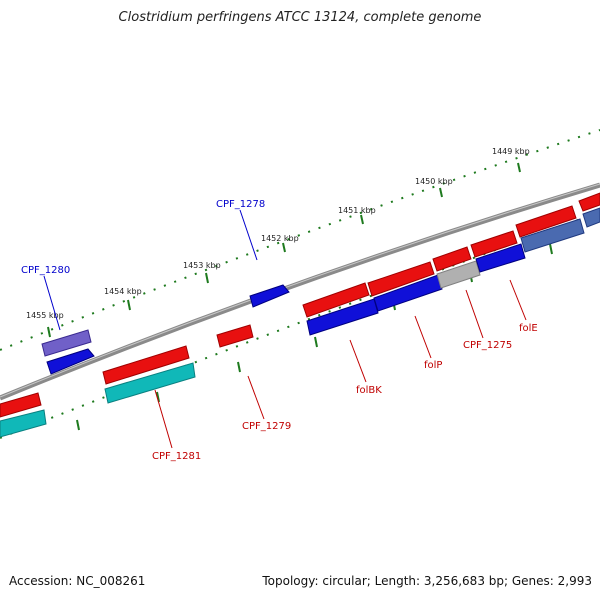 This screenshot has width=600, height=600. I want to click on tick-label: 1449 kbp, so click(511, 151).